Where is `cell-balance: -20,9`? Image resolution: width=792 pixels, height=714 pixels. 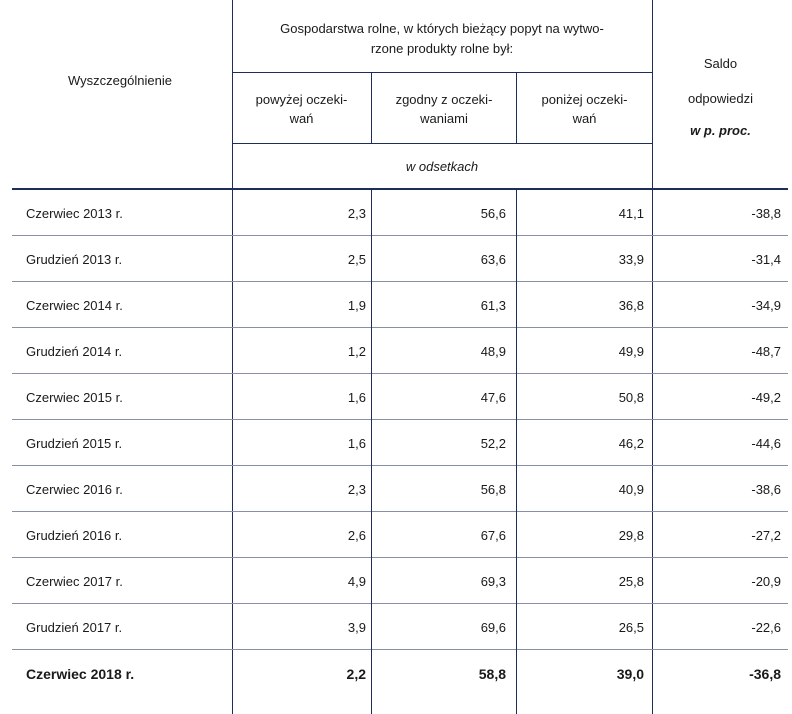
cell-balance: -20,9 is located at coordinates (766, 581).